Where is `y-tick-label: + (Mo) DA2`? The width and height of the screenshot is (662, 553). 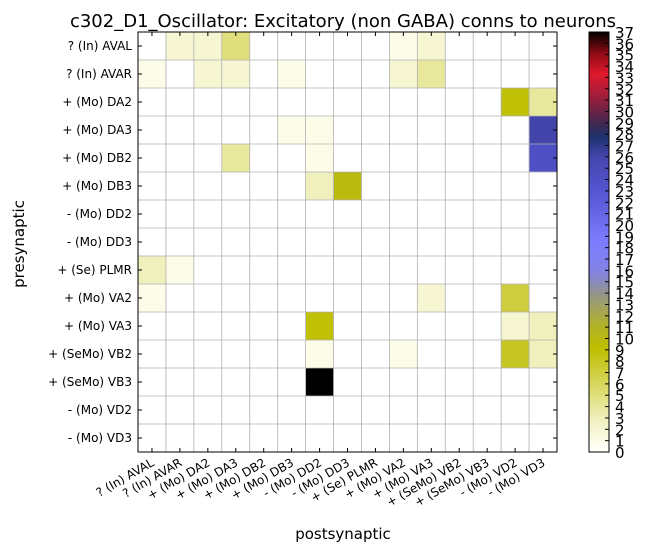 y-tick-label: + (Mo) DA2 is located at coordinates (97, 102).